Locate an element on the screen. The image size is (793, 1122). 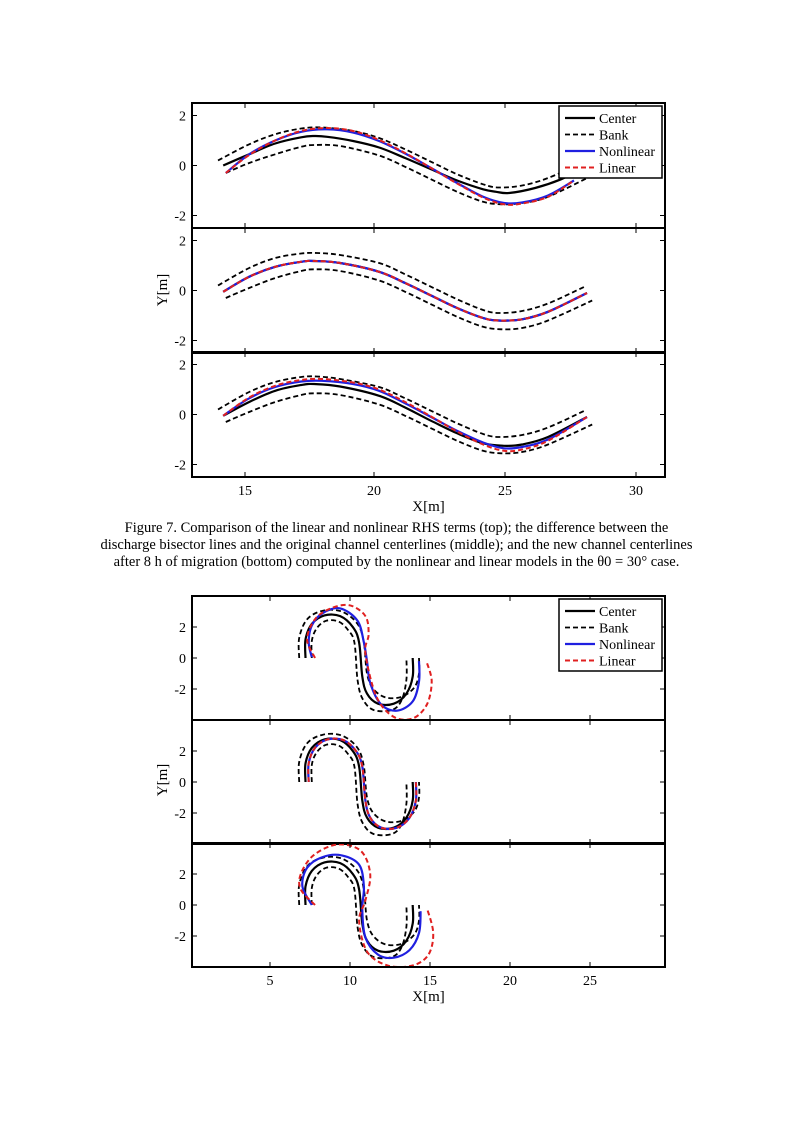
x-tick-label: 10 is located at coordinates (350, 981).